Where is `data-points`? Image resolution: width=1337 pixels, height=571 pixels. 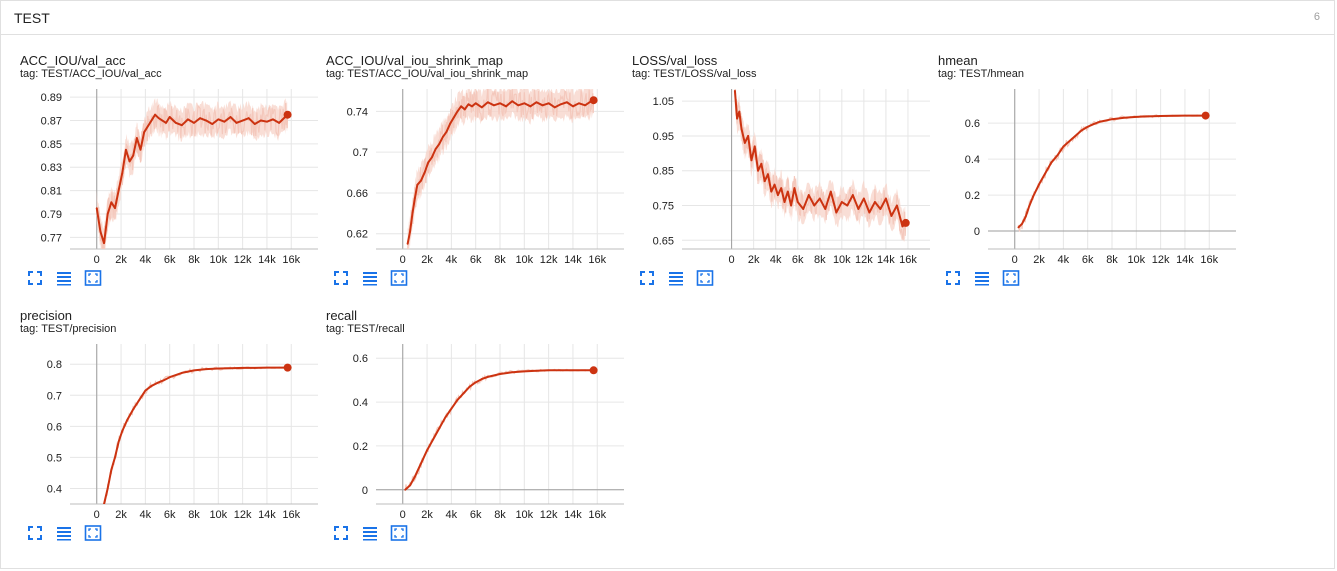
data-points is located at coordinates (500, 172).